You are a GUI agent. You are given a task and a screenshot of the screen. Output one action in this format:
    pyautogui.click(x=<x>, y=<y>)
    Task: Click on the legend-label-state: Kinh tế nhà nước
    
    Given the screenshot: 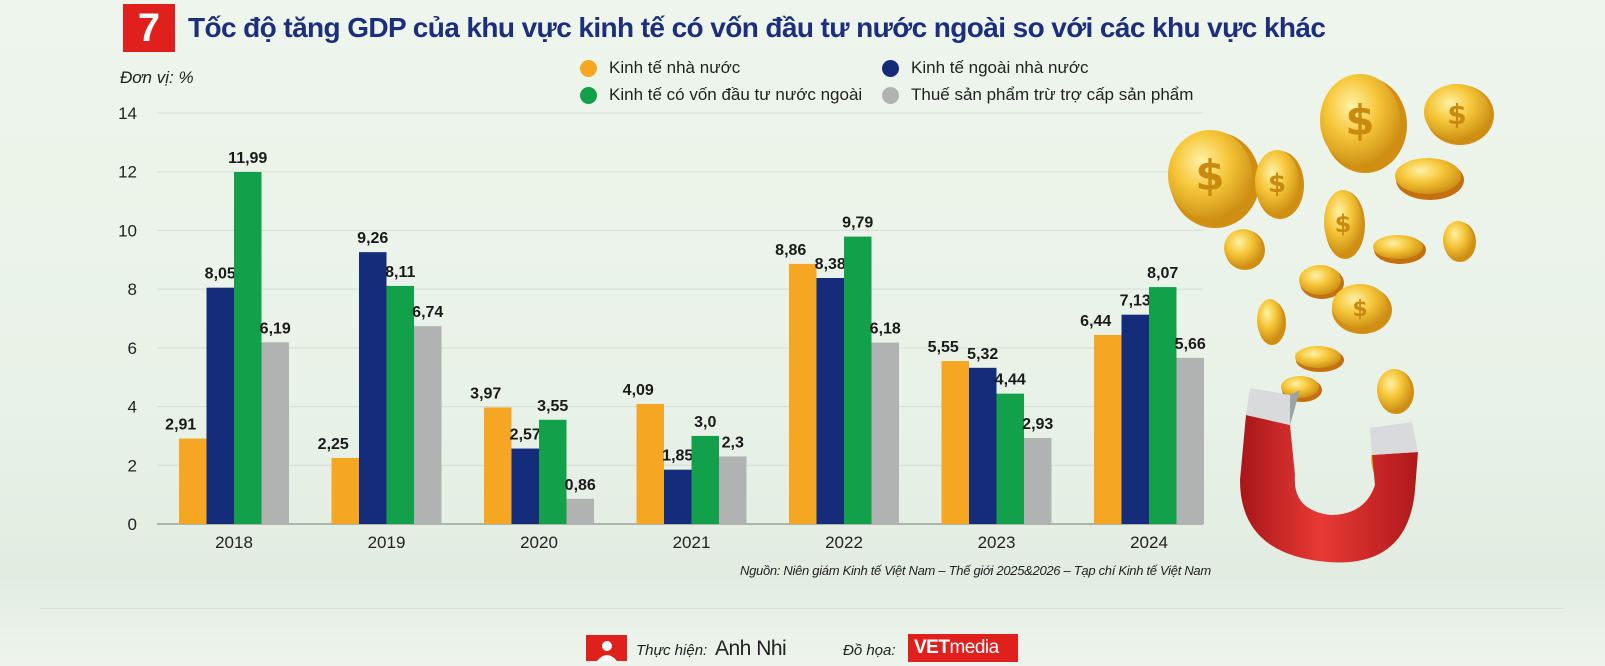 What is the action you would take?
    pyautogui.click(x=675, y=67)
    